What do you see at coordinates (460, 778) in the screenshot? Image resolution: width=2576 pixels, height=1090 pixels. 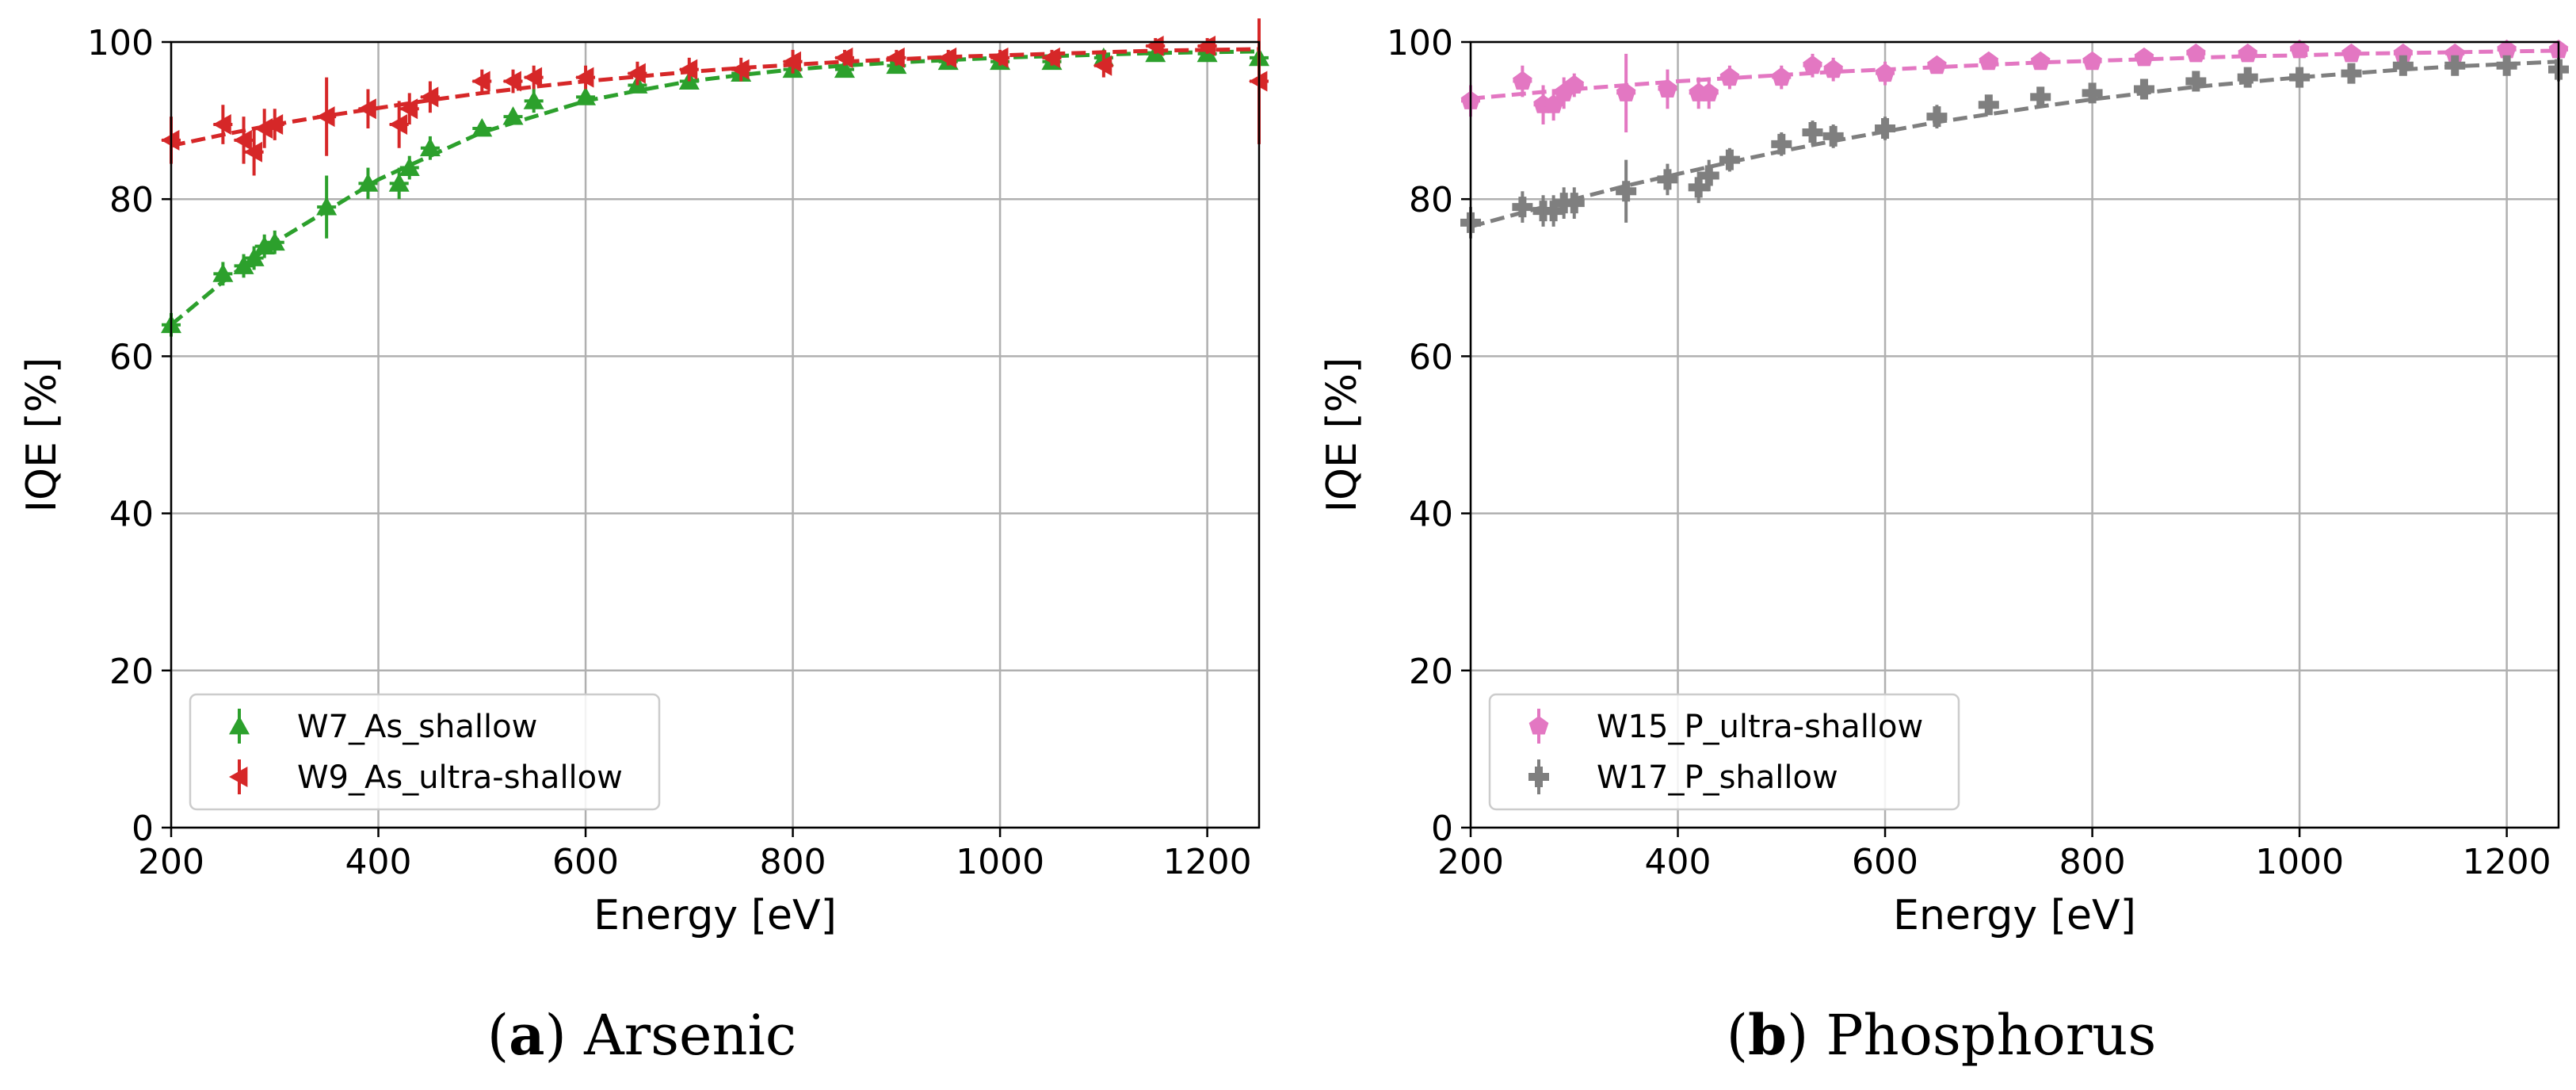 I see `legend-label: W9_As_ultra-shallow` at bounding box center [460, 778].